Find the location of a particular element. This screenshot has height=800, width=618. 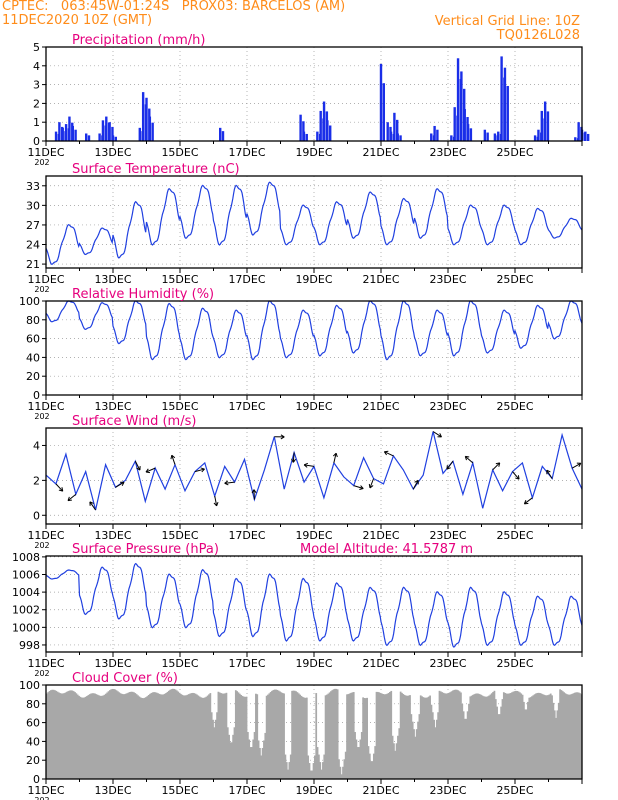

ytick-label: 20 is located at coordinates (33, 376).